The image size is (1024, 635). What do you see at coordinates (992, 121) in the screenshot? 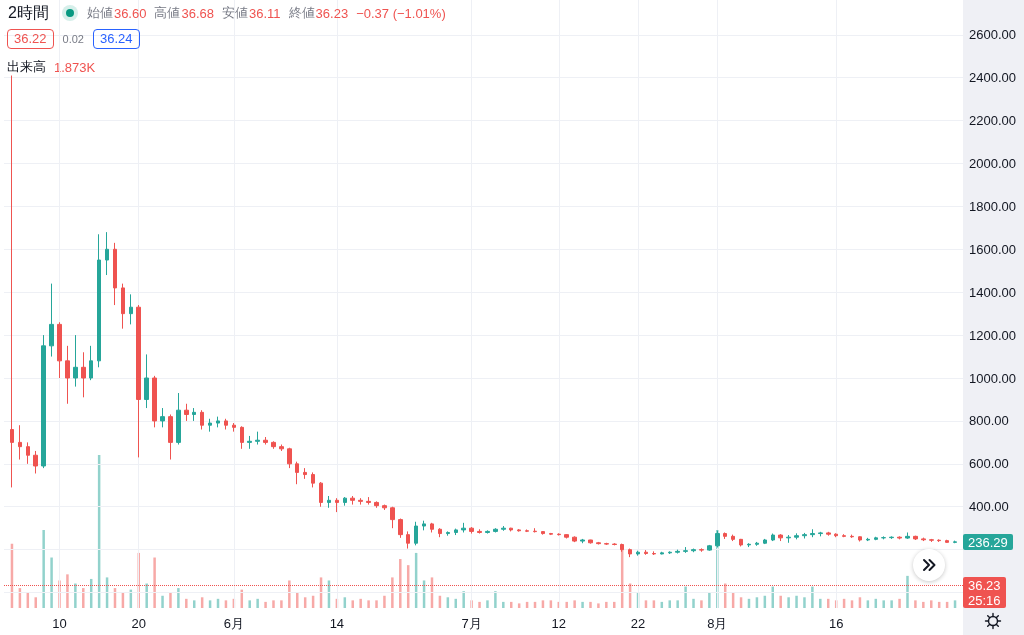
I see `y-tick-label: 2200.00` at bounding box center [992, 121].